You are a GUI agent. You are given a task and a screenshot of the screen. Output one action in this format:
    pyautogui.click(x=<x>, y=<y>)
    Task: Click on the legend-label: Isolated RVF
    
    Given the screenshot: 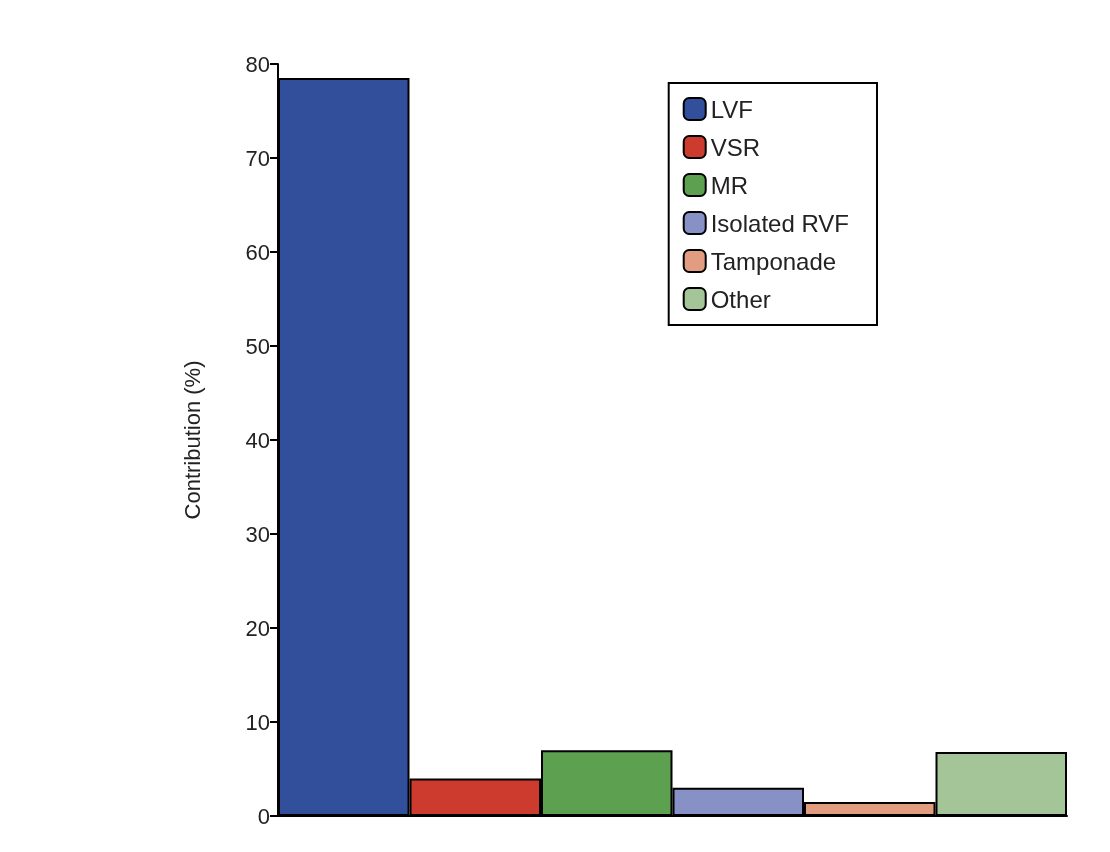 What is the action you would take?
    pyautogui.click(x=779, y=223)
    